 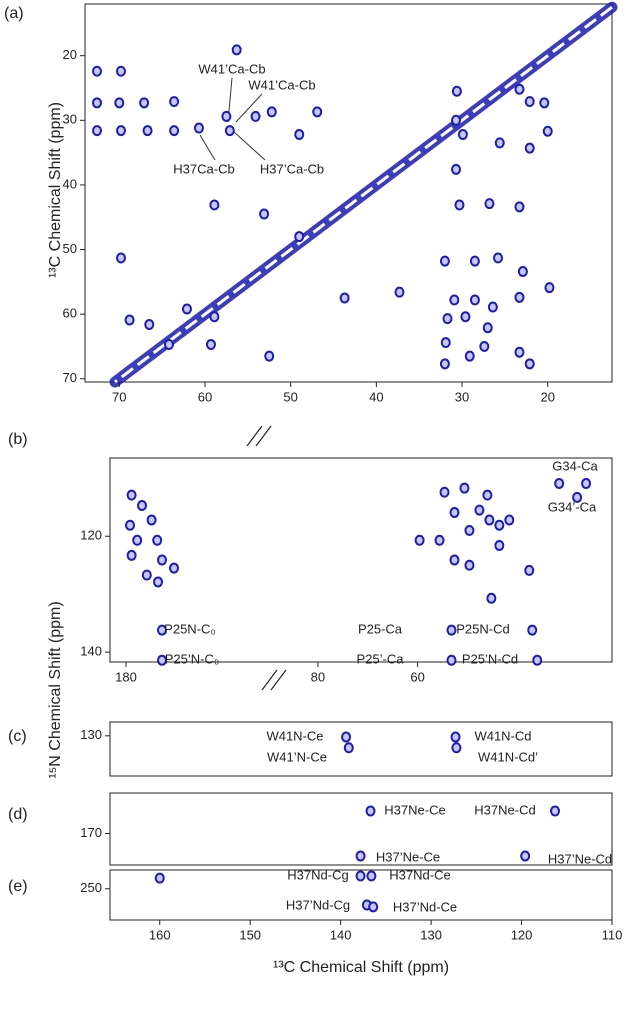 What do you see at coordinates (318, 904) in the screenshot?
I see `peak-annotation: H37’Nd-Cg` at bounding box center [318, 904].